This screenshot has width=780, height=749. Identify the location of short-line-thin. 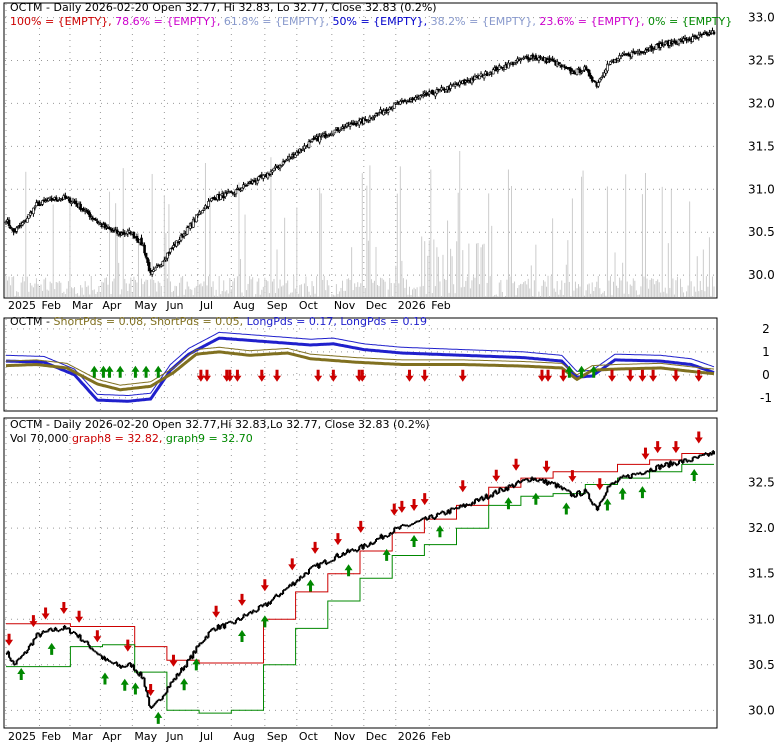
(360, 366).